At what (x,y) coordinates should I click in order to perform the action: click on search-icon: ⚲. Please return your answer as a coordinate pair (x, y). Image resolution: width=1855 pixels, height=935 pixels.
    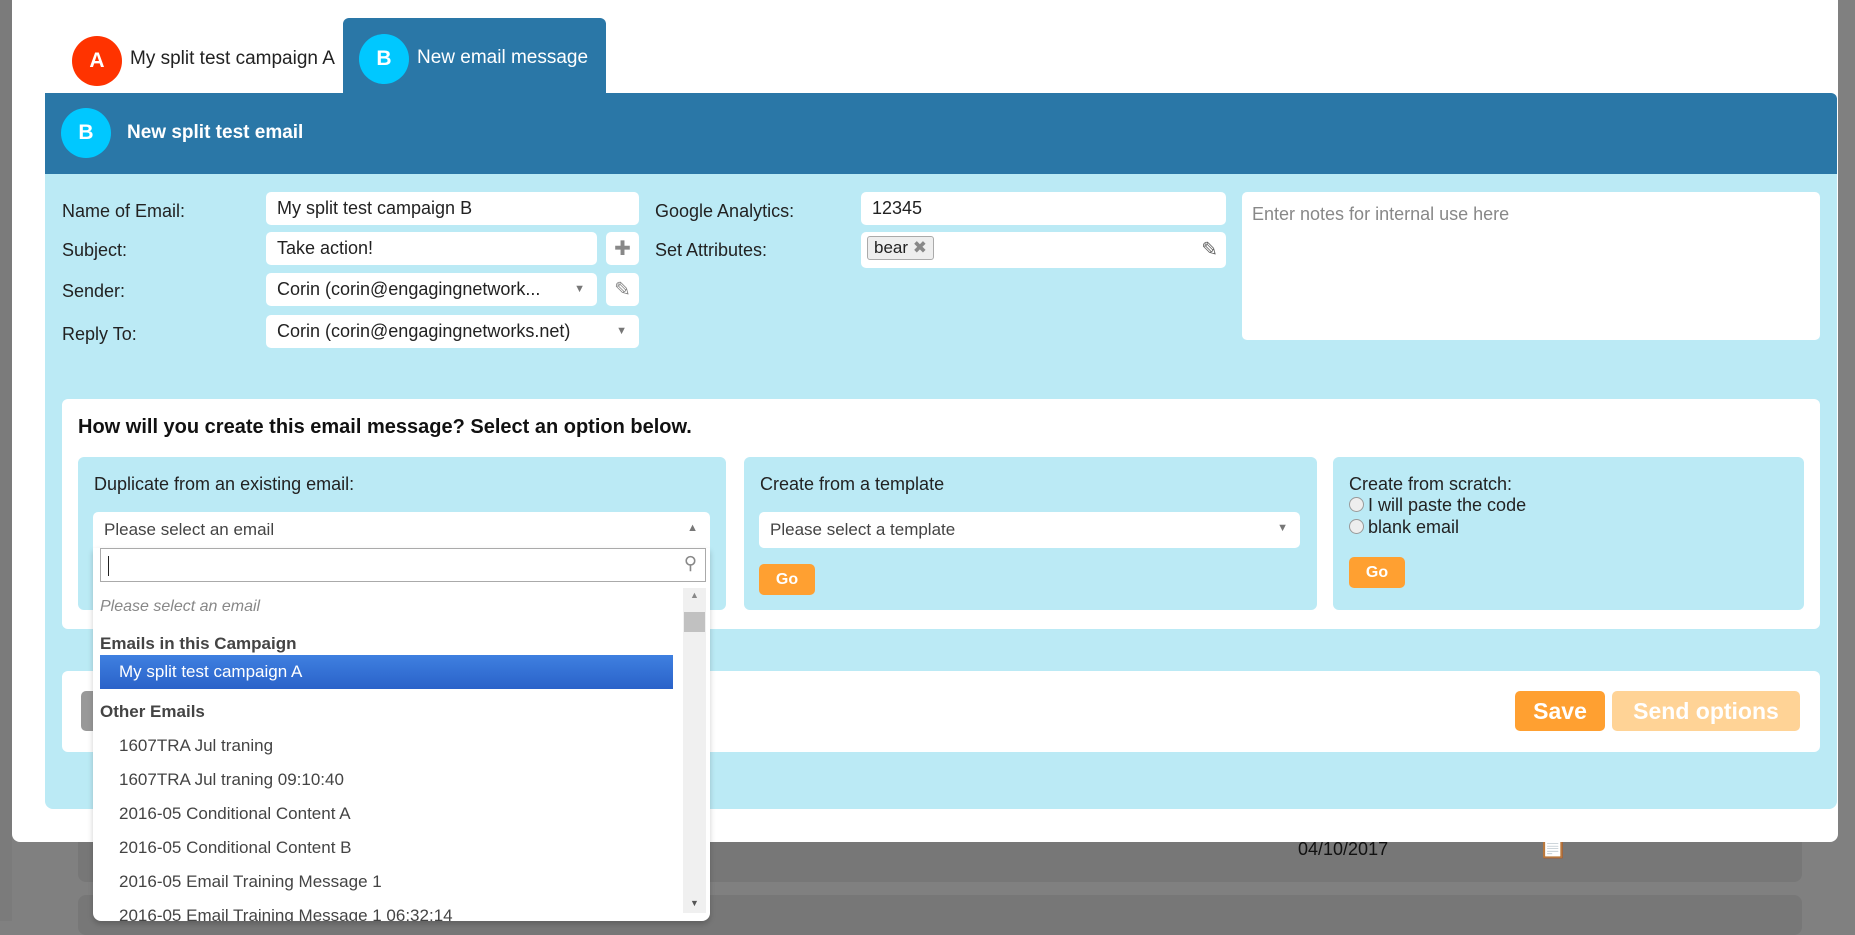
    Looking at the image, I should click on (690, 563).